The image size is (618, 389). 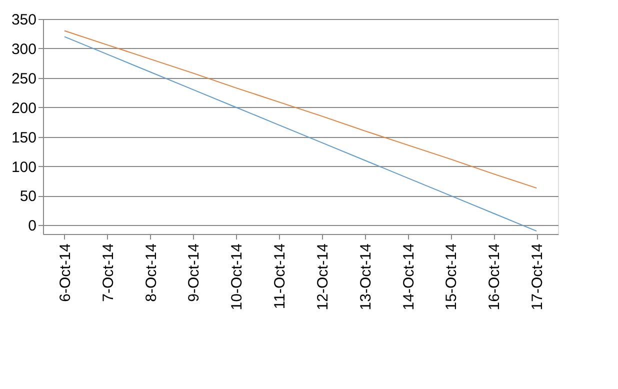 I want to click on y-tick-label: 0, so click(x=32, y=226).